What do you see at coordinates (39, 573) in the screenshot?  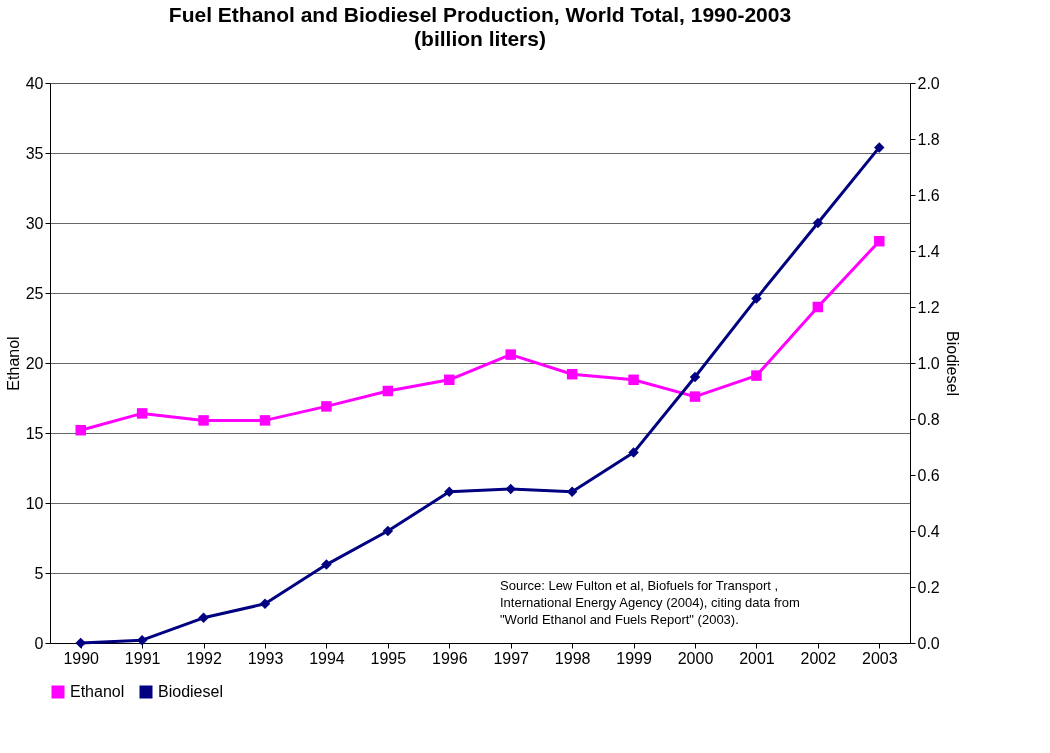 I see `y-tick-label: 5` at bounding box center [39, 573].